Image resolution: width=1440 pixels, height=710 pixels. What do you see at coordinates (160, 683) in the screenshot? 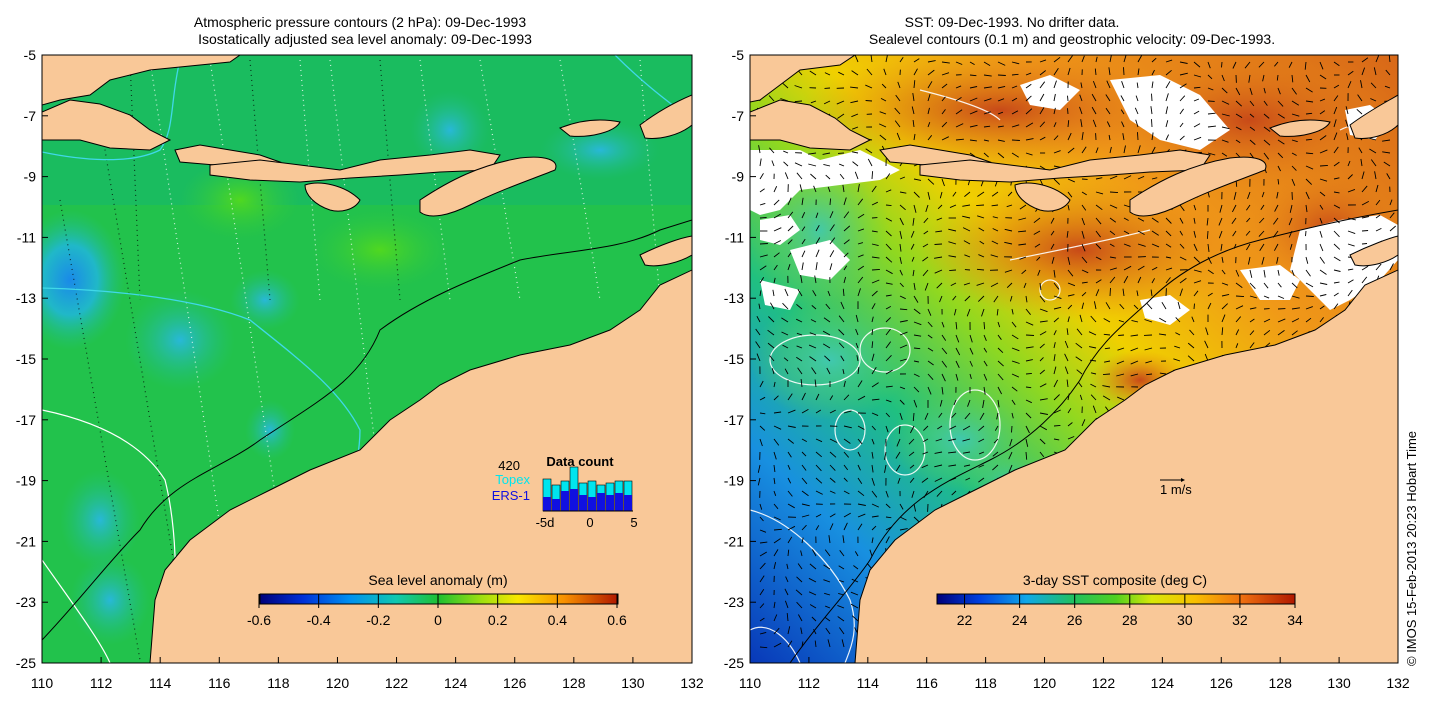
I see `left-xtick-label: 114` at bounding box center [160, 683].